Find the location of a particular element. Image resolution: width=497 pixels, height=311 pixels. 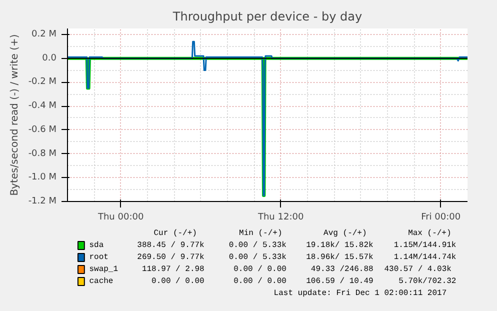

y-tick-label: -0.6 M is located at coordinates (42, 129).